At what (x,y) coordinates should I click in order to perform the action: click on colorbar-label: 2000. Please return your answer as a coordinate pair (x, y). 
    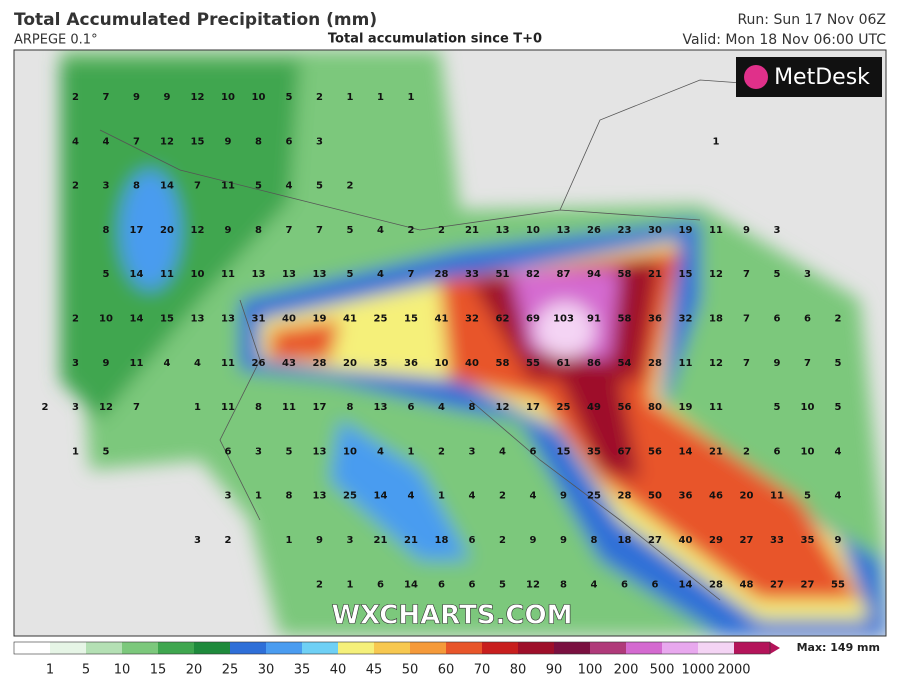
    Looking at the image, I should click on (733, 670).